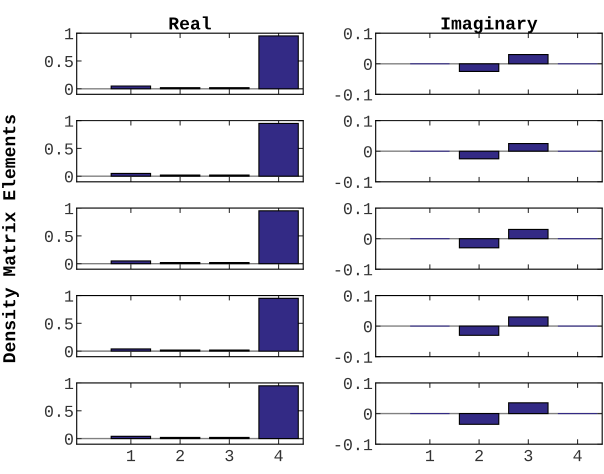 This screenshot has height=474, width=604. What do you see at coordinates (10, 238) in the screenshot?
I see `y-axis-title: Density Matrix Elements` at bounding box center [10, 238].